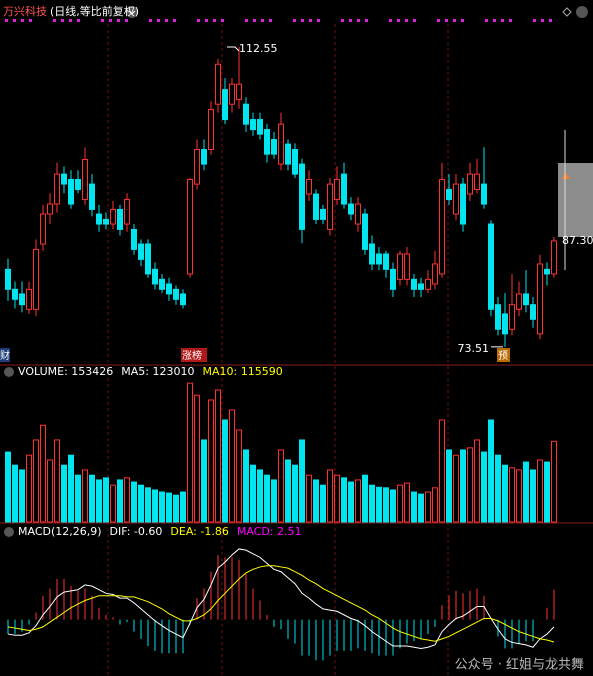 The width and height of the screenshot is (593, 676). I want to click on legend-entry: DEA: -1.86, so click(199, 531).